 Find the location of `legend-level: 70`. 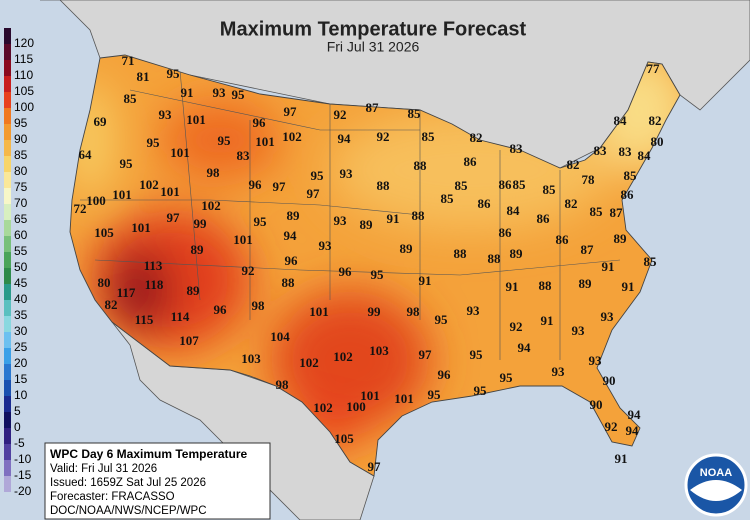

legend-level: 70 is located at coordinates (21, 203).